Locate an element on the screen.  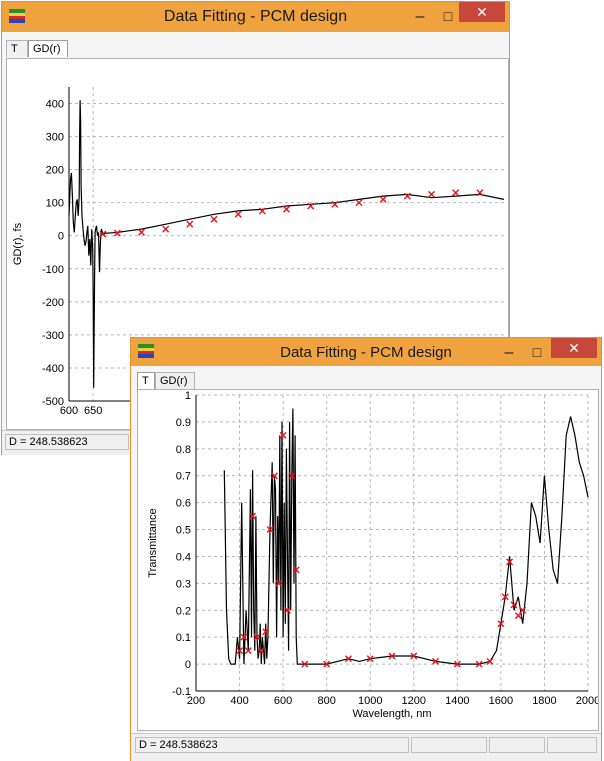
app-icon is located at coordinates (17, 16).